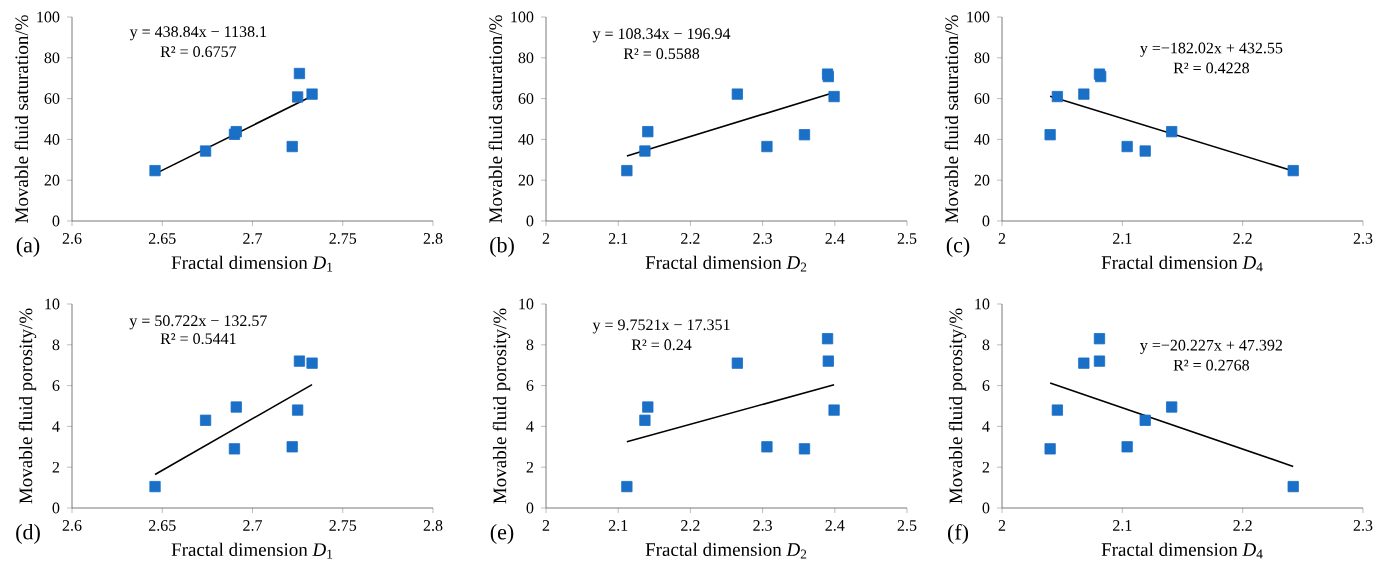 The width and height of the screenshot is (1387, 569). What do you see at coordinates (958, 247) in the screenshot?
I see `text: (c)` at bounding box center [958, 247].